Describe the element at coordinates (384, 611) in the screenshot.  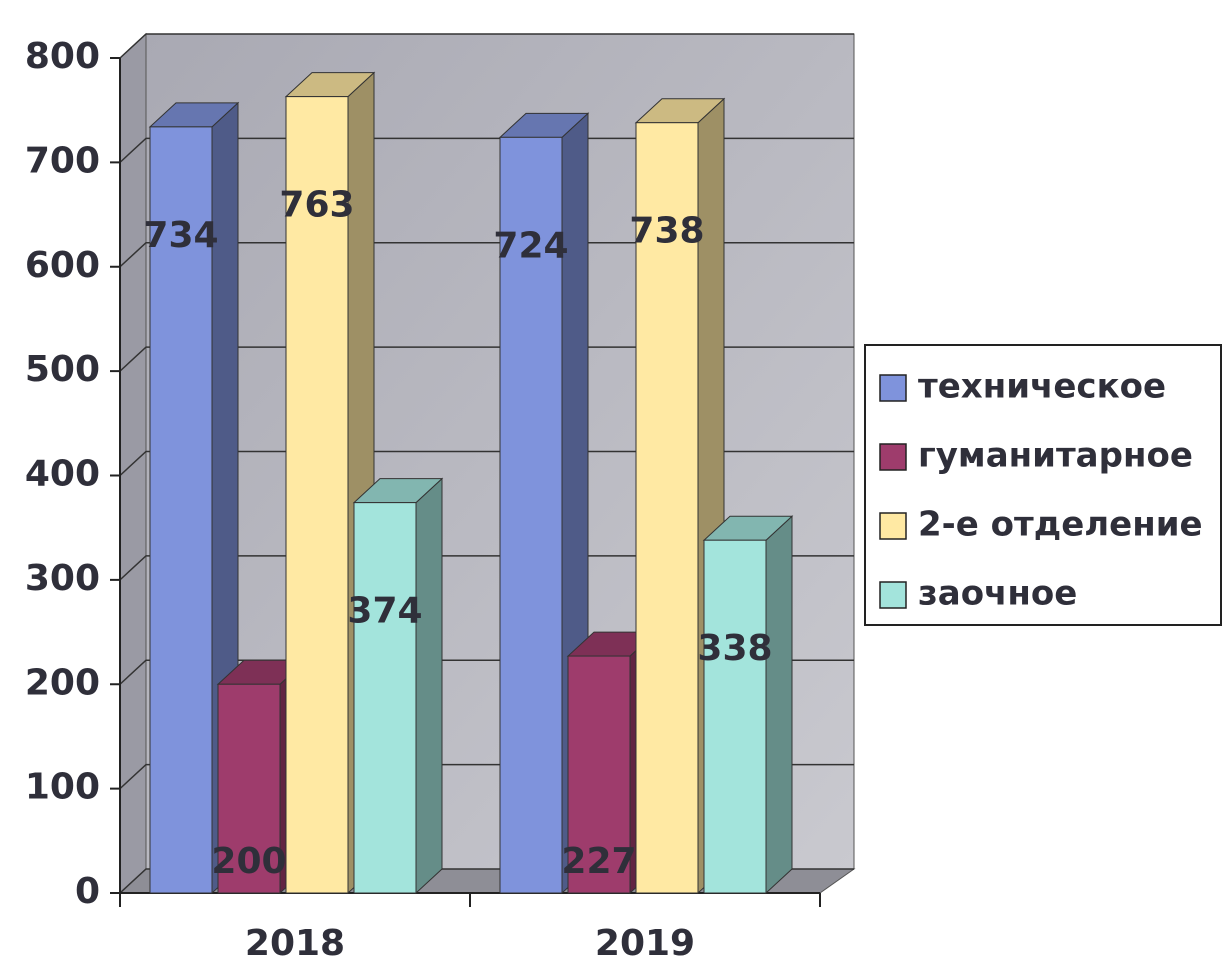
I see `data-label: 374` at that location.